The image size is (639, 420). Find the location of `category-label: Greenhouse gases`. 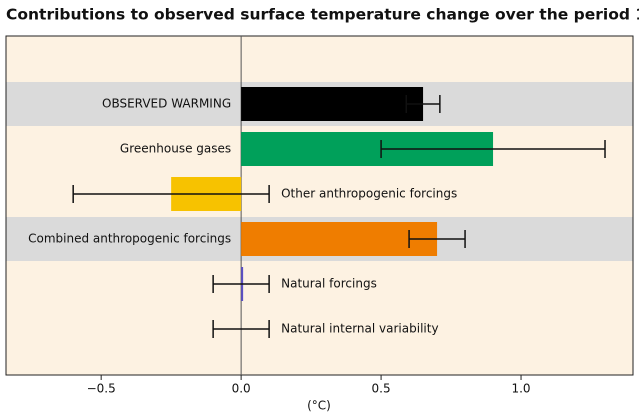

category-label: Greenhouse gases is located at coordinates (175, 149).